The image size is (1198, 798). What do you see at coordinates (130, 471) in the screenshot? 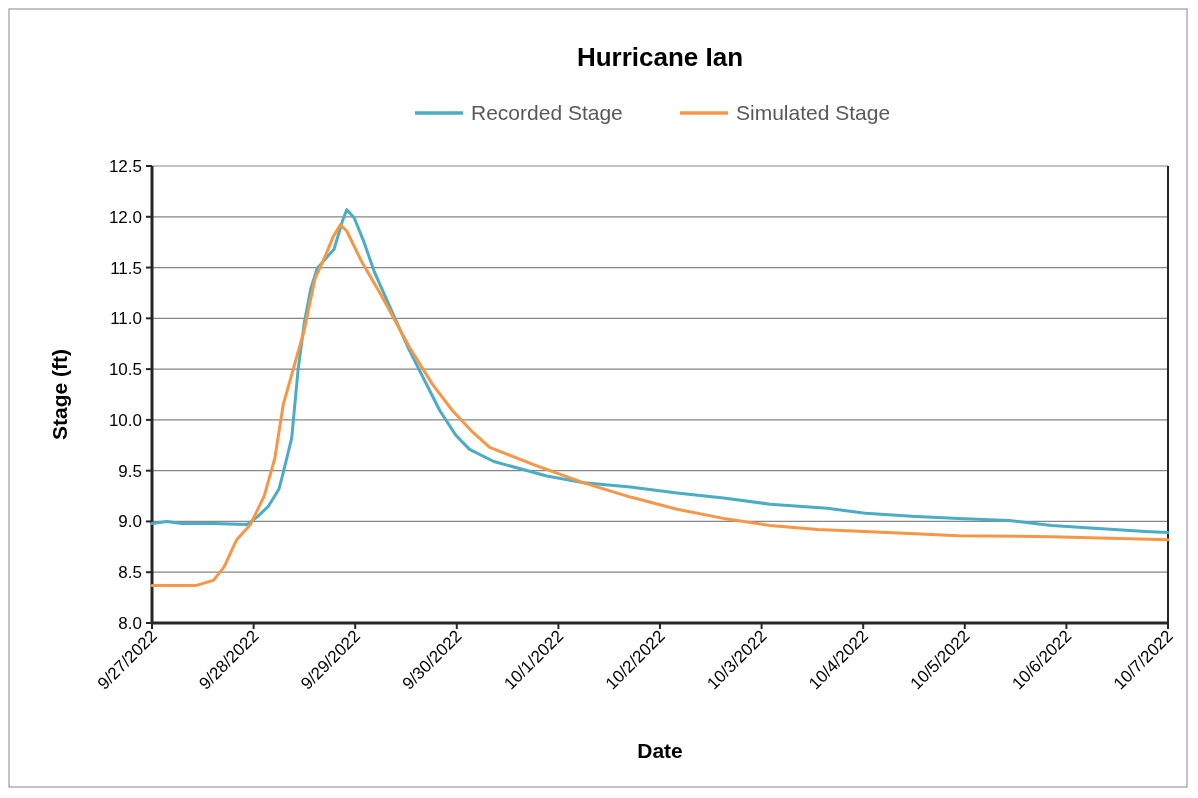
I see `y-tick-label: 9.5` at bounding box center [130, 471].